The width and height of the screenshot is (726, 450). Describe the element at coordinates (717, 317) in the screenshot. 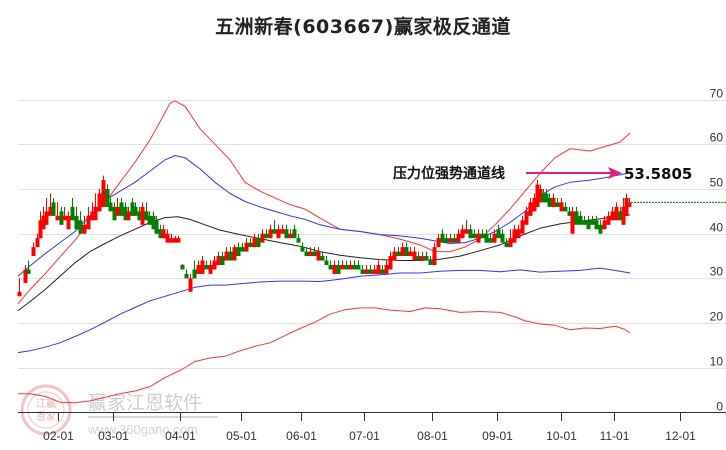

I see `y-tick-label: 20` at that location.